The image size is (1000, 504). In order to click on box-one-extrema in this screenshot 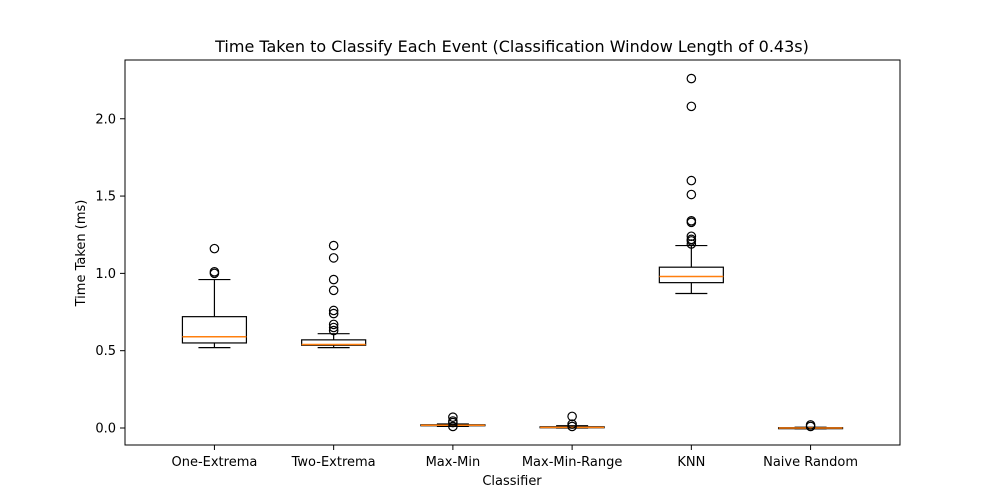, I will do `click(214, 330)`.